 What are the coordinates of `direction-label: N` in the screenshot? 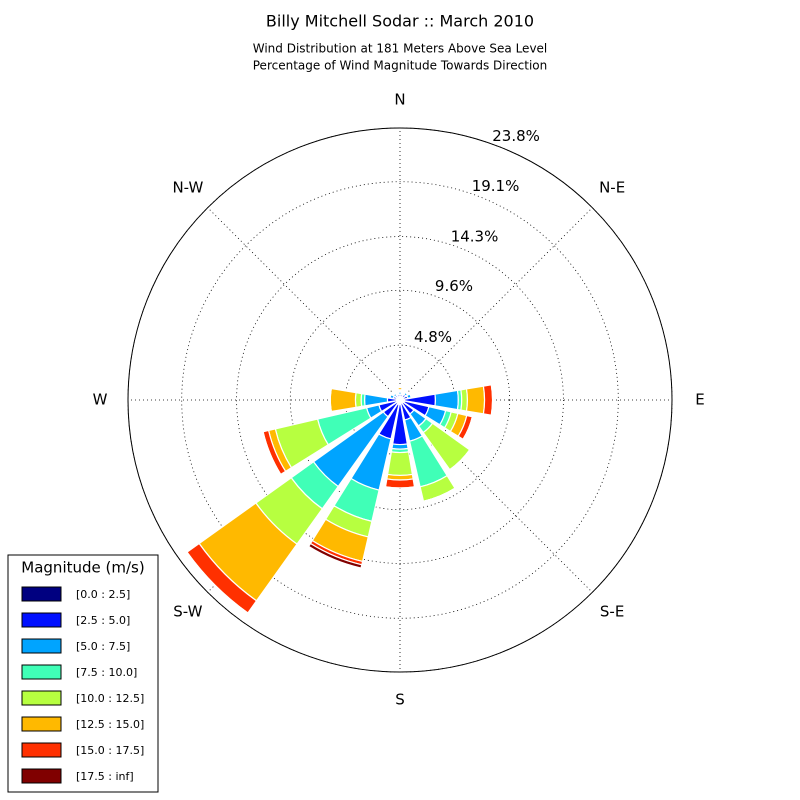 It's located at (399, 100).